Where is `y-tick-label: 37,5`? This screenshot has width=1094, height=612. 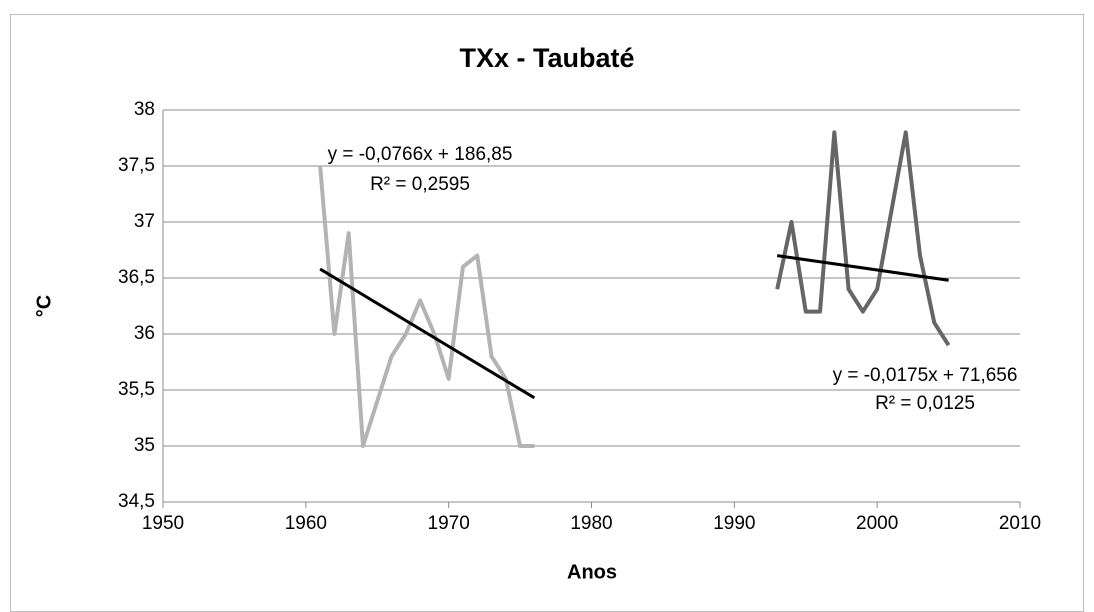
y-tick-label: 37,5 is located at coordinates (136, 165).